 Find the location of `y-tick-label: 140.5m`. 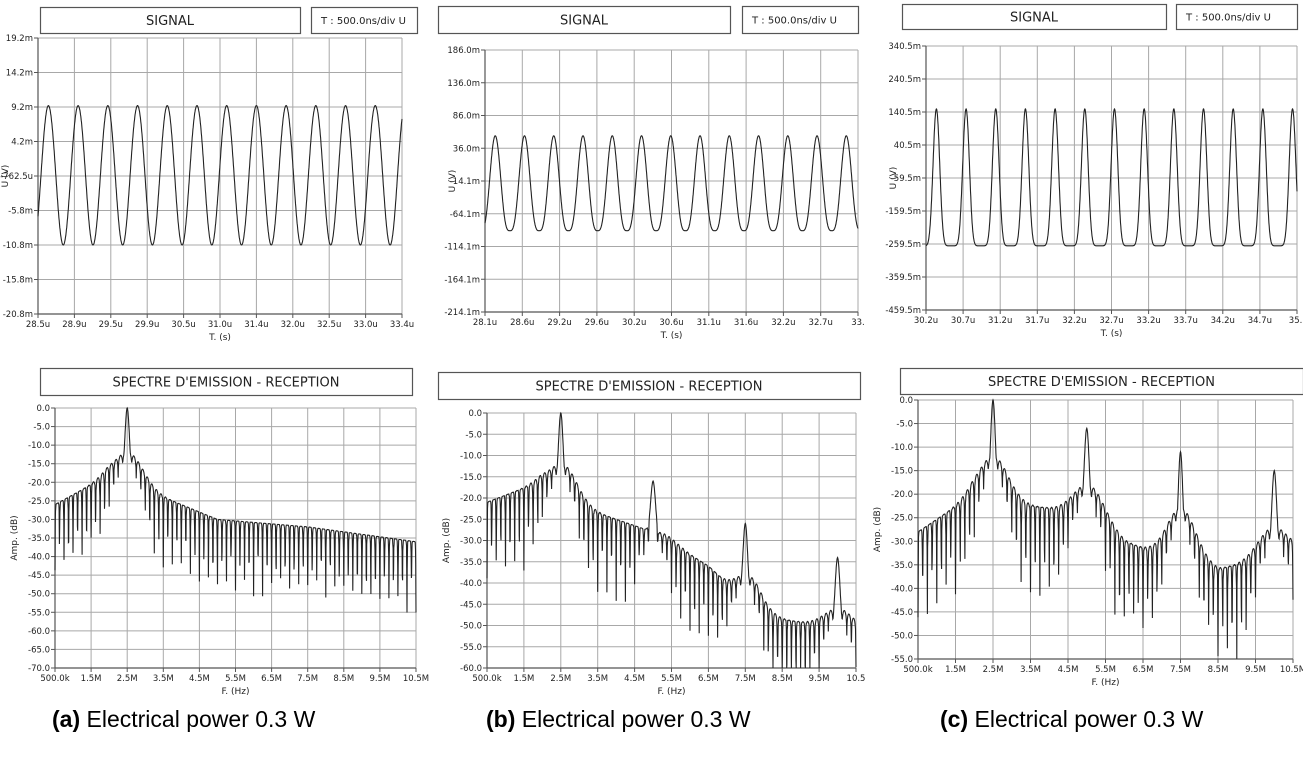

y-tick-label: 140.5m is located at coordinates (904, 113).